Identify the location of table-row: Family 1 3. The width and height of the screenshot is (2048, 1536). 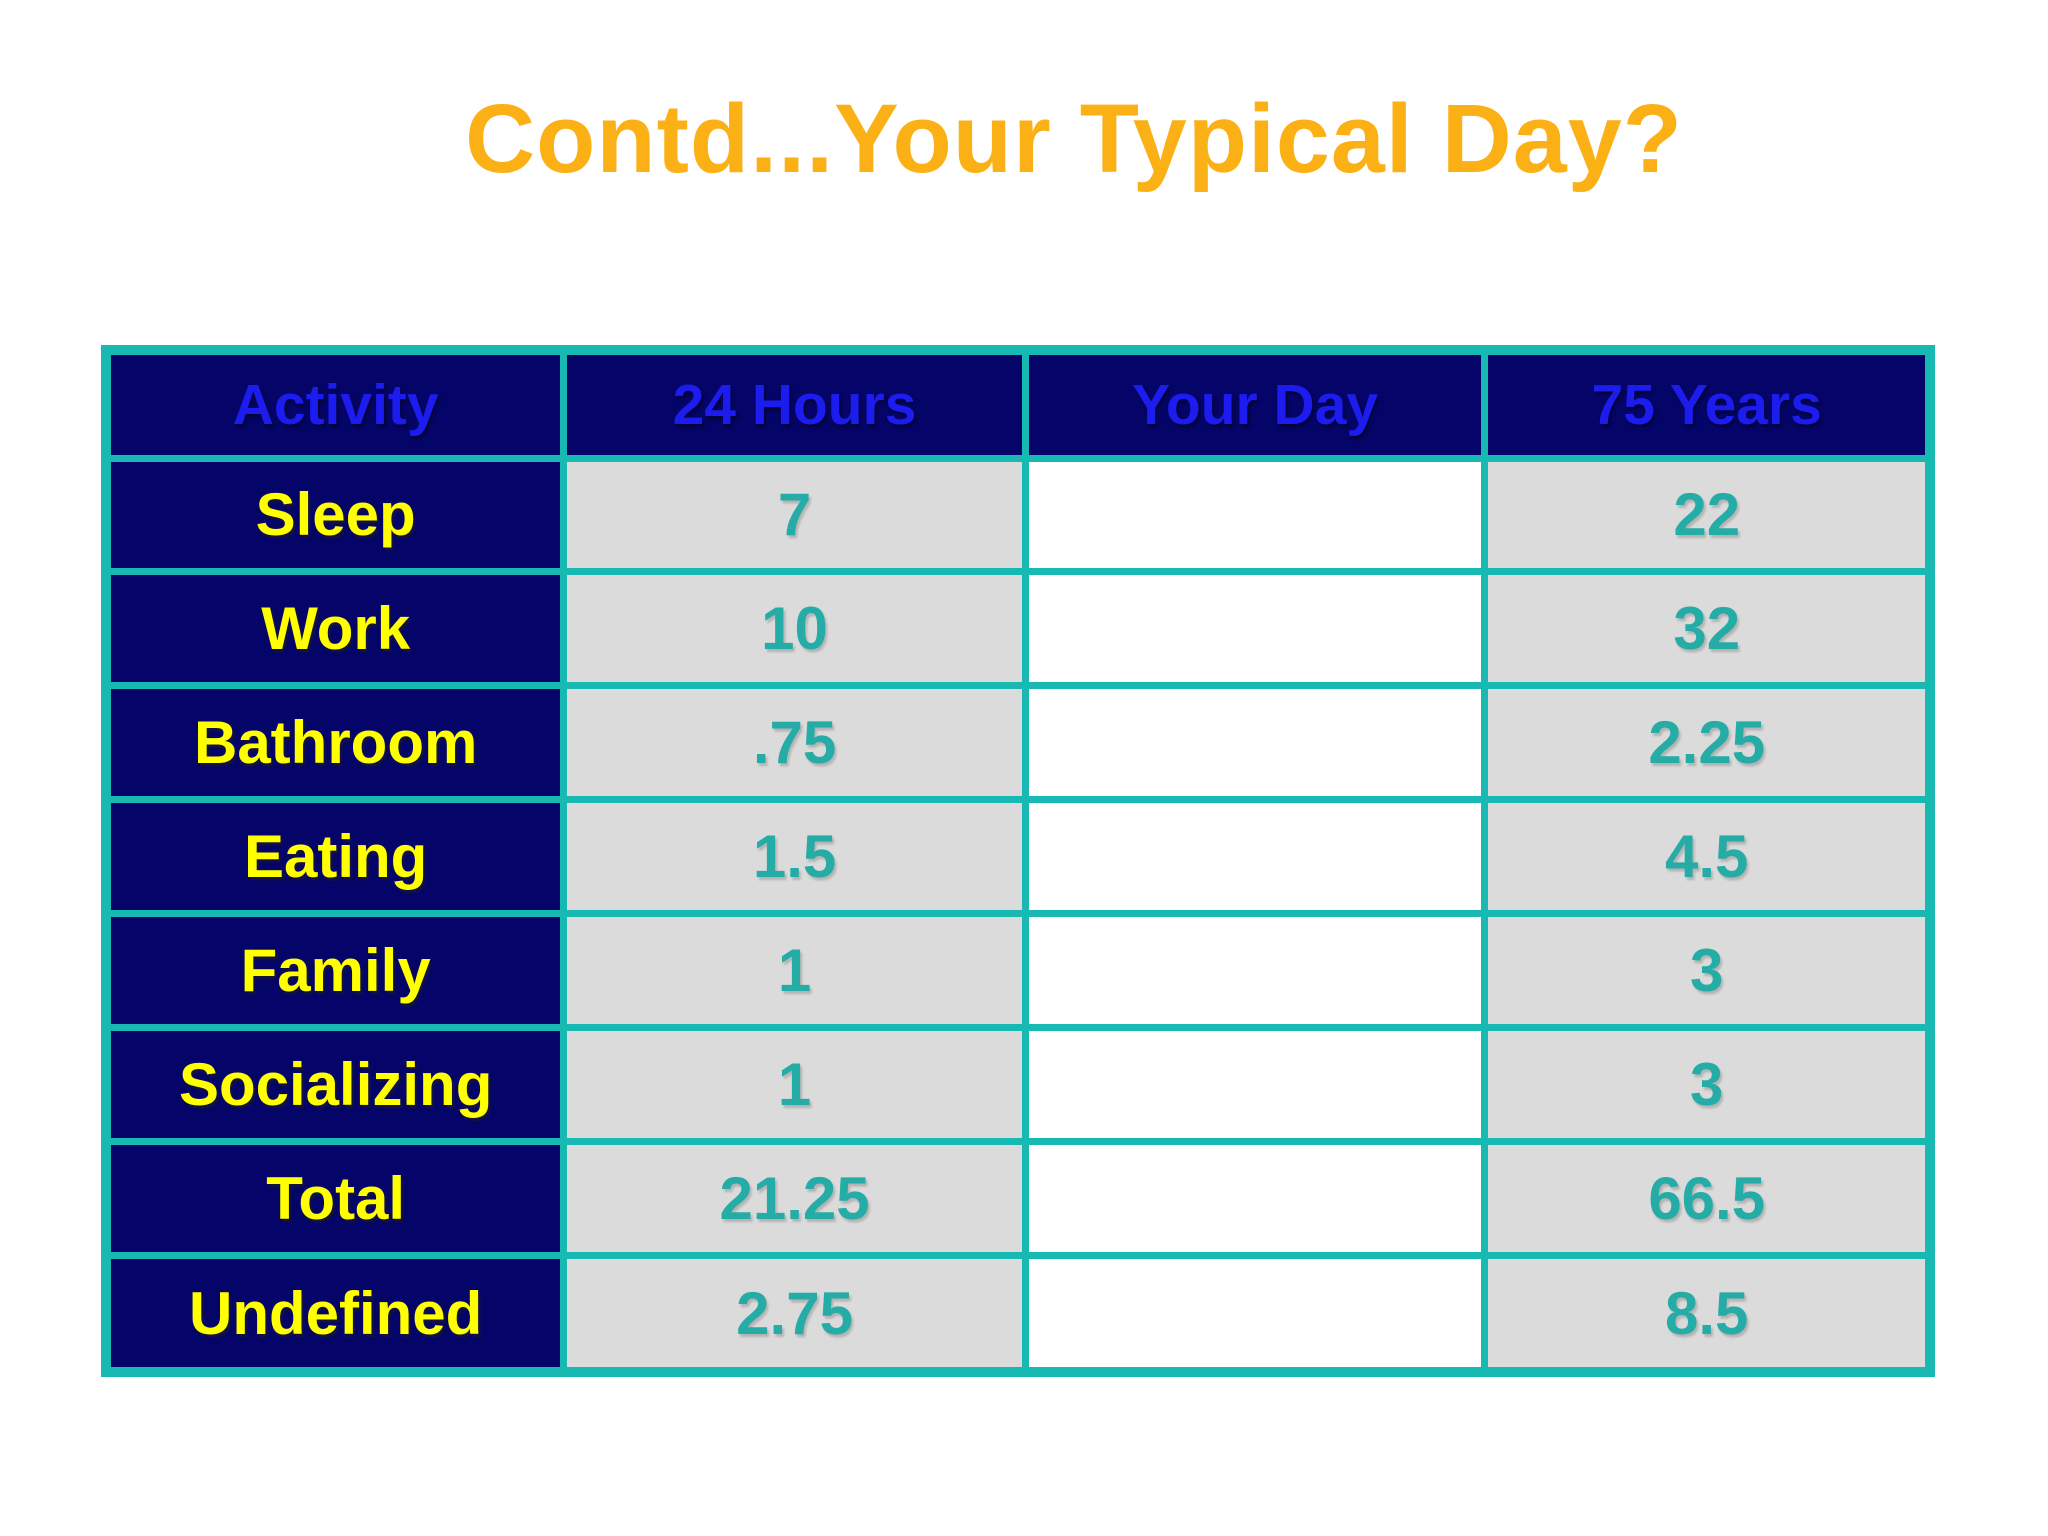
(1018, 971).